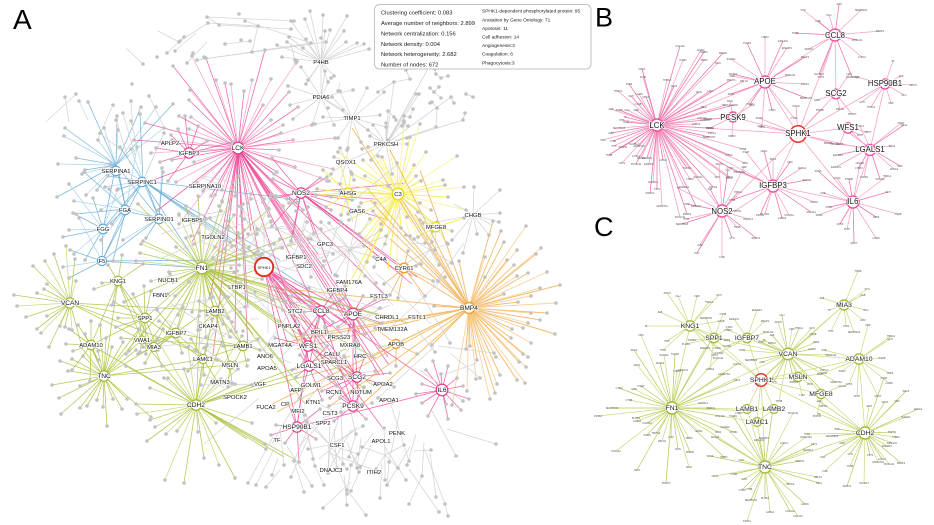 This screenshot has height=525, width=934. Describe the element at coordinates (819, 483) in the screenshot. I see `svg-text: NID1` at that location.